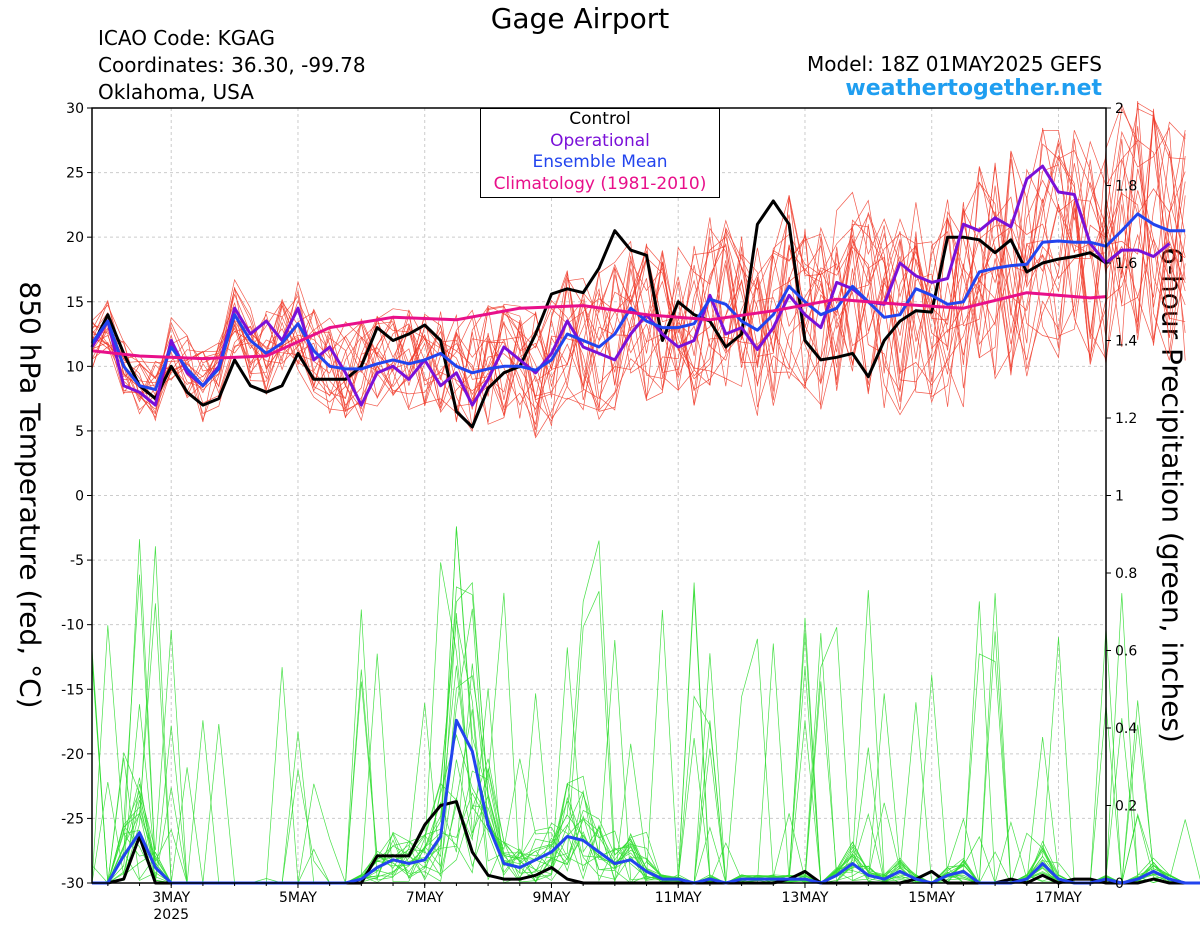 This screenshot has width=1200, height=927. What do you see at coordinates (931, 898) in the screenshot?
I see `x-tick-label: 15MAY` at bounding box center [931, 898].